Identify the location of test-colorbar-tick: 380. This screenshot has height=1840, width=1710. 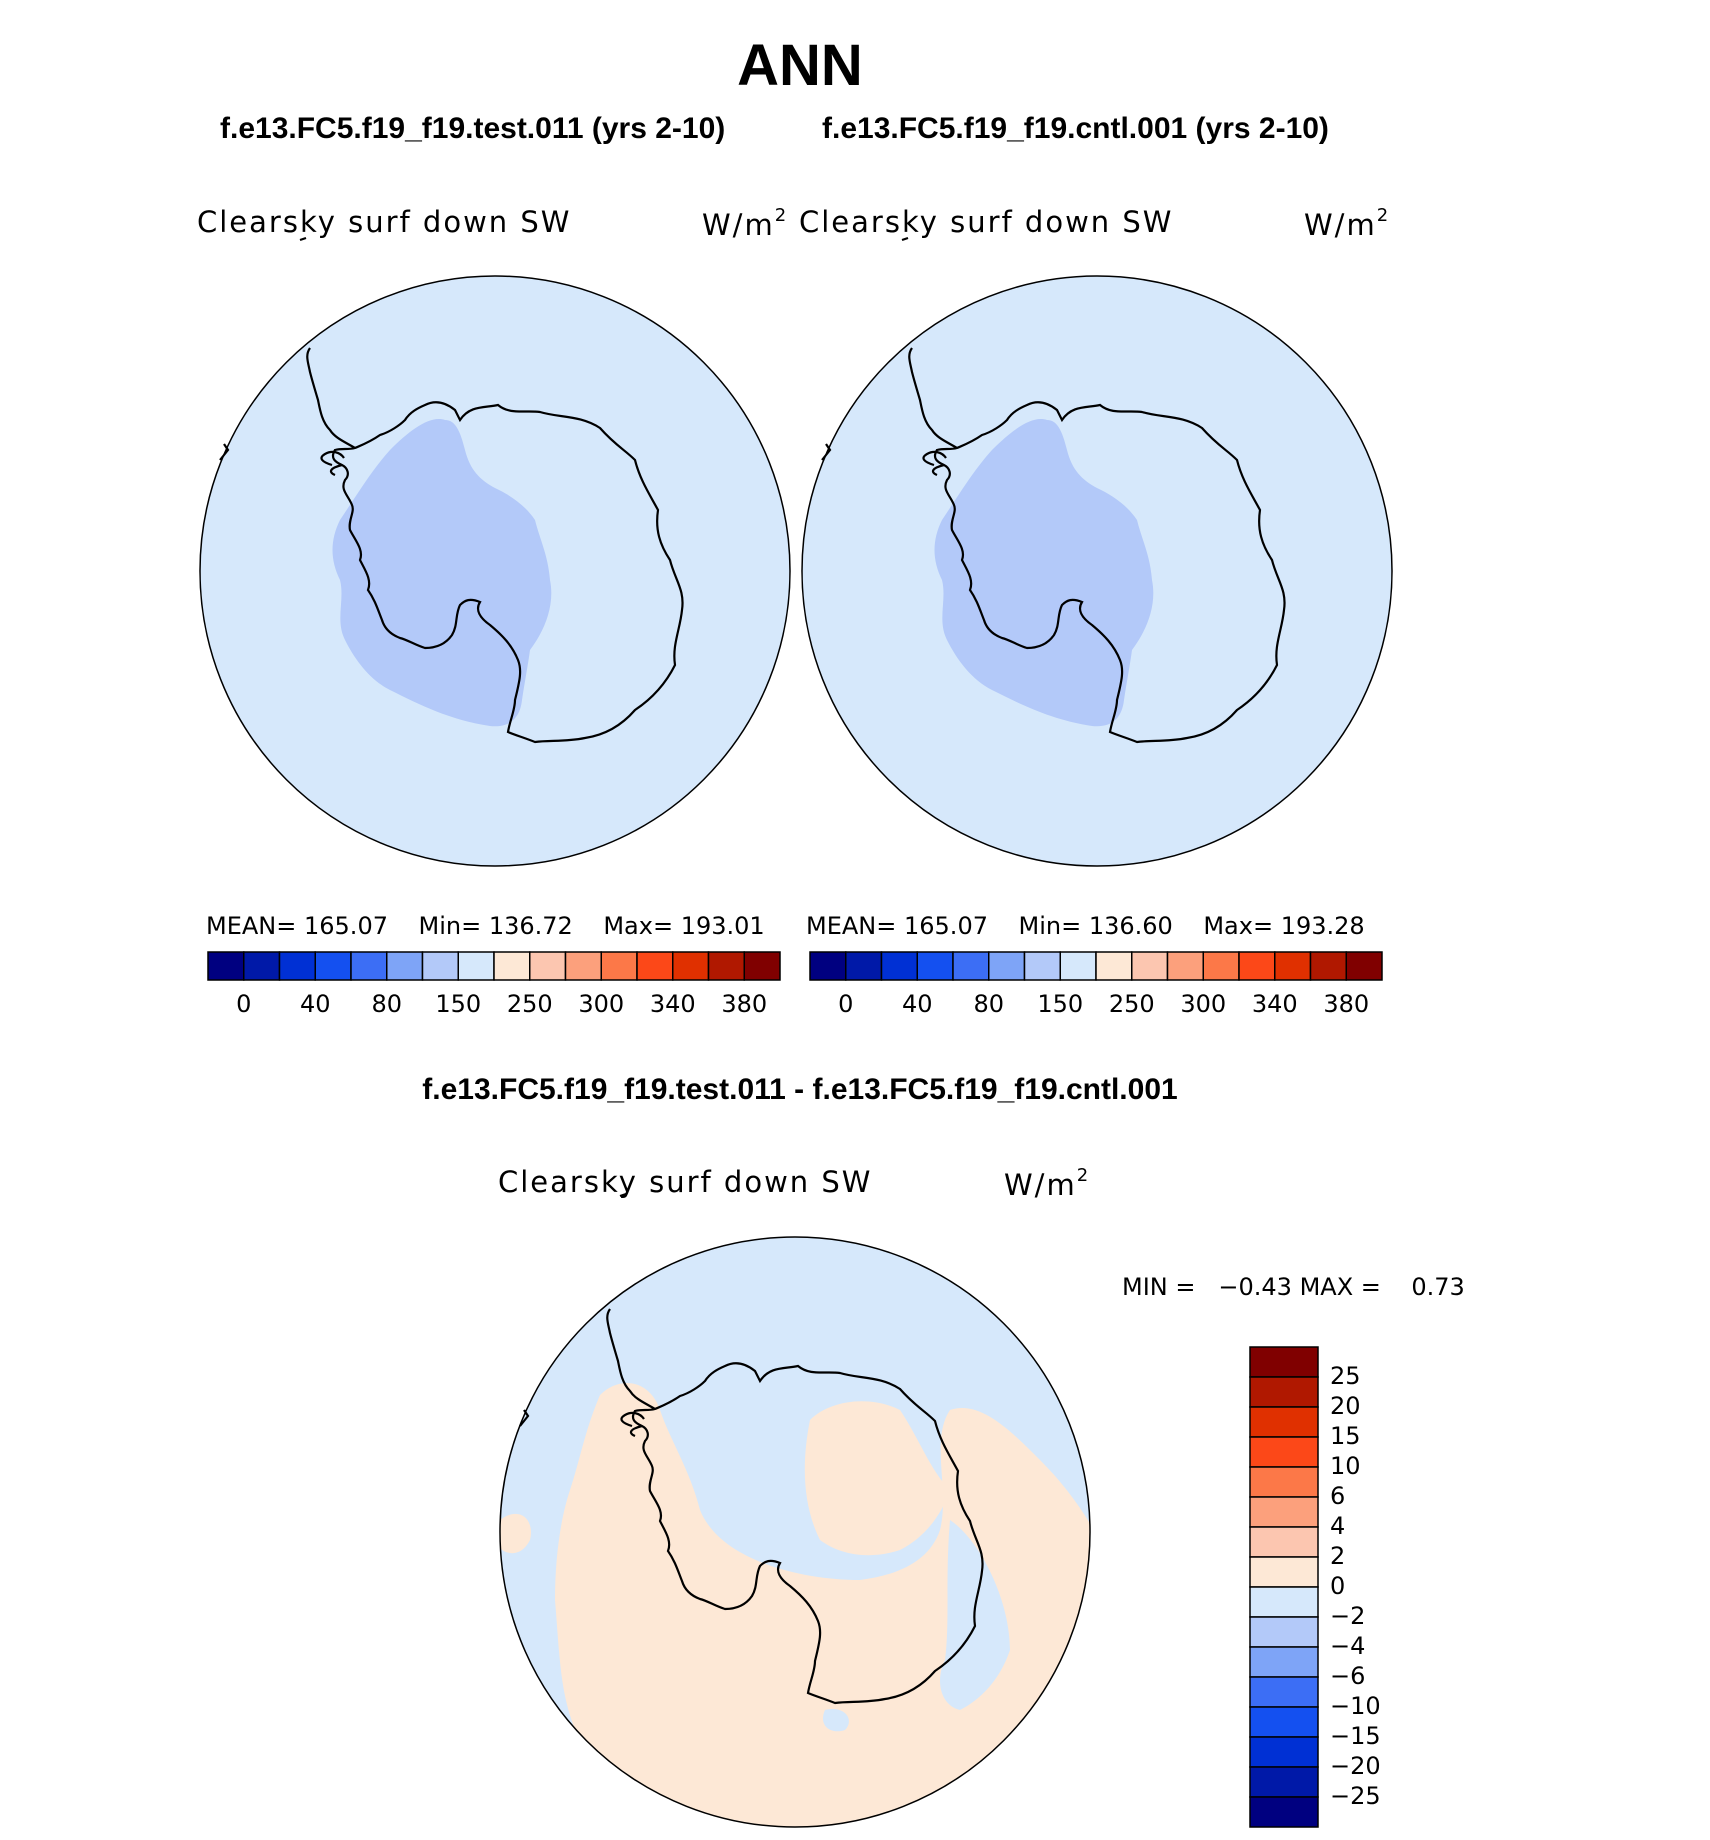
(744, 1004).